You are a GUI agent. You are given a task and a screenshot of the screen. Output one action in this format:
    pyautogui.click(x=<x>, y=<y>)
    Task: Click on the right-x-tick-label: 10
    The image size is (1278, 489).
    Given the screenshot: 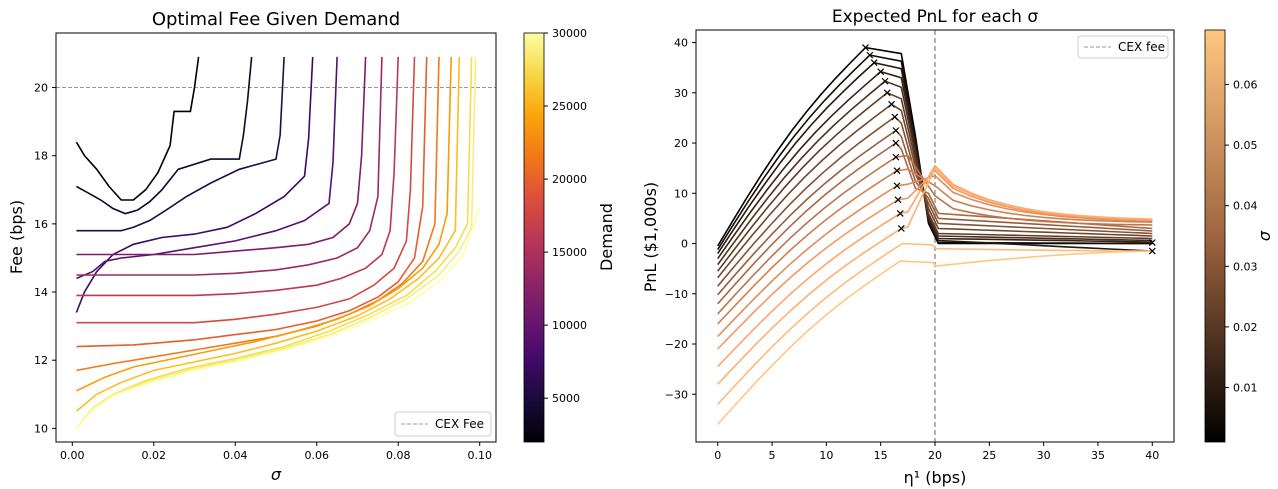 What is the action you would take?
    pyautogui.click(x=826, y=455)
    